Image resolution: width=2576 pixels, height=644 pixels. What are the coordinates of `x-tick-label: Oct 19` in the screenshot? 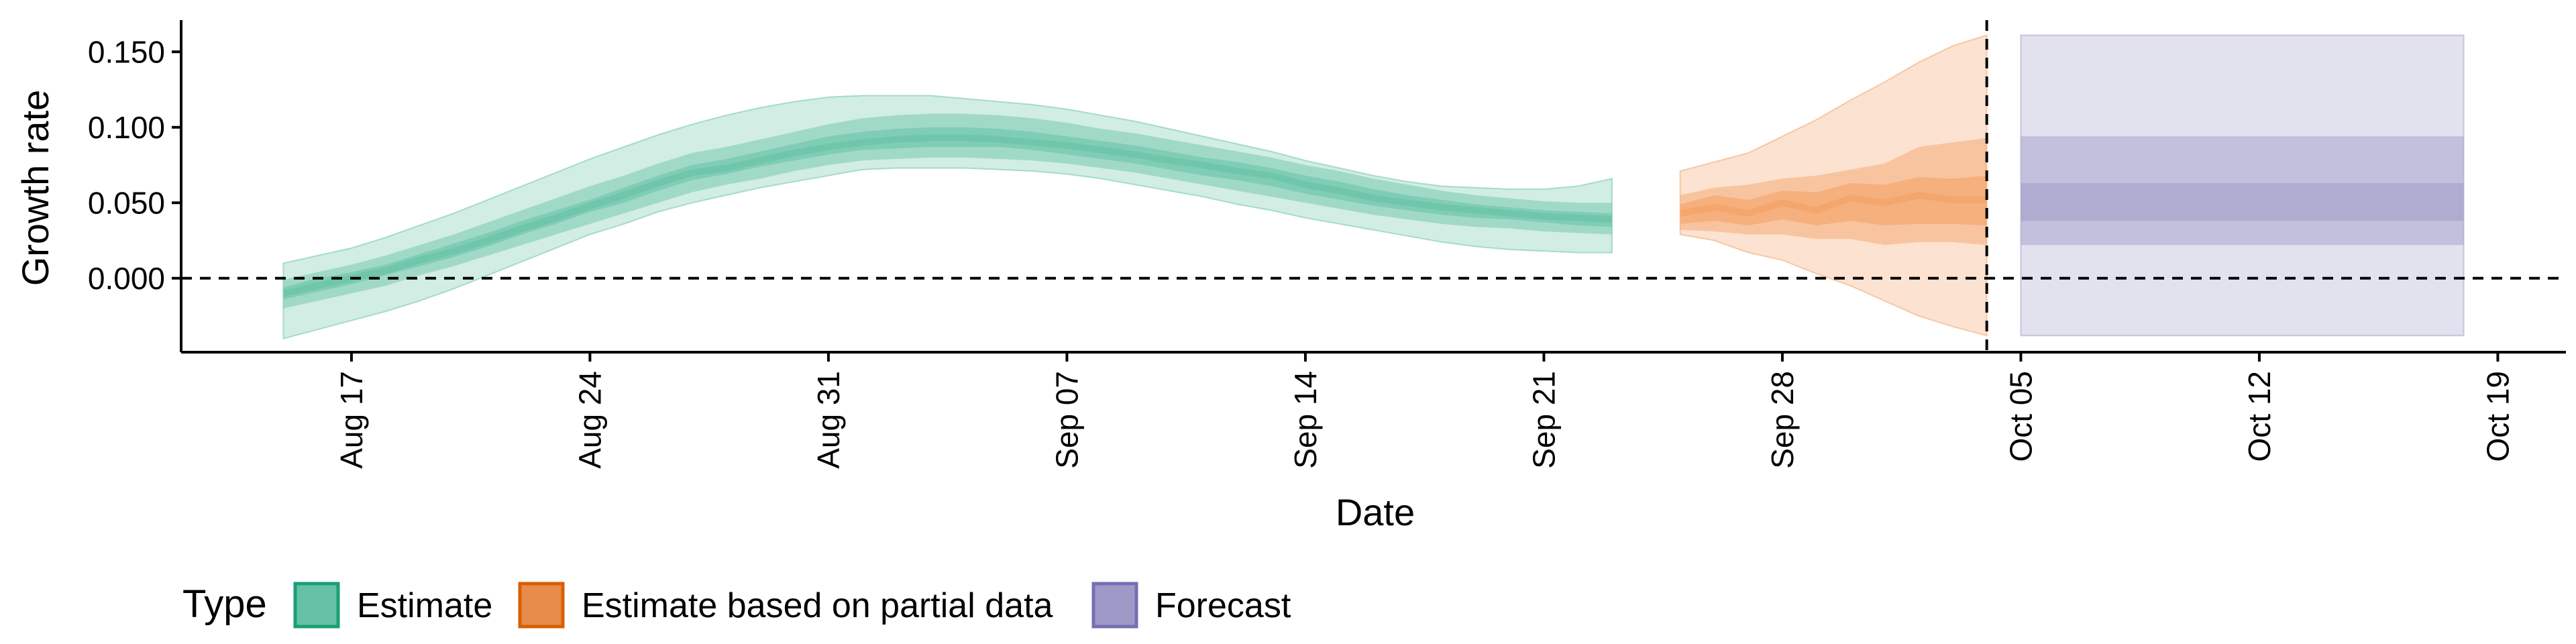 It's located at (2497, 416).